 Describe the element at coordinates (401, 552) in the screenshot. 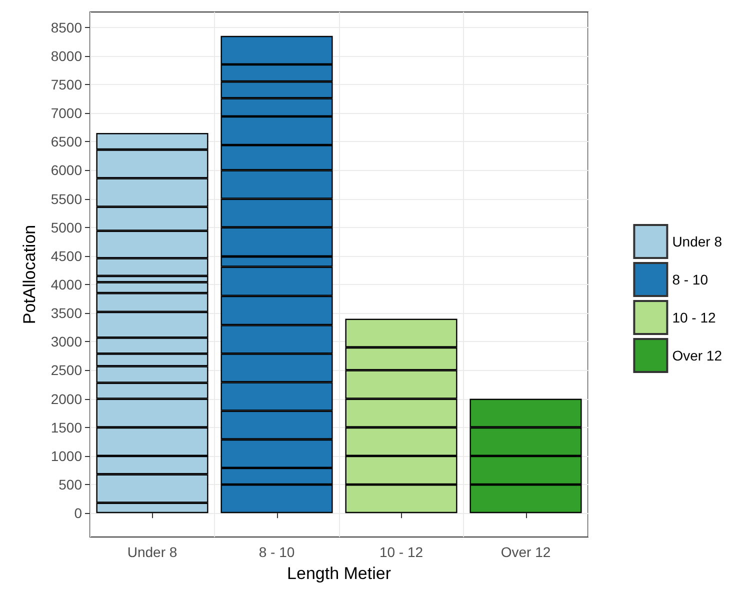

I see `x-tick-label: 10 - 12` at that location.